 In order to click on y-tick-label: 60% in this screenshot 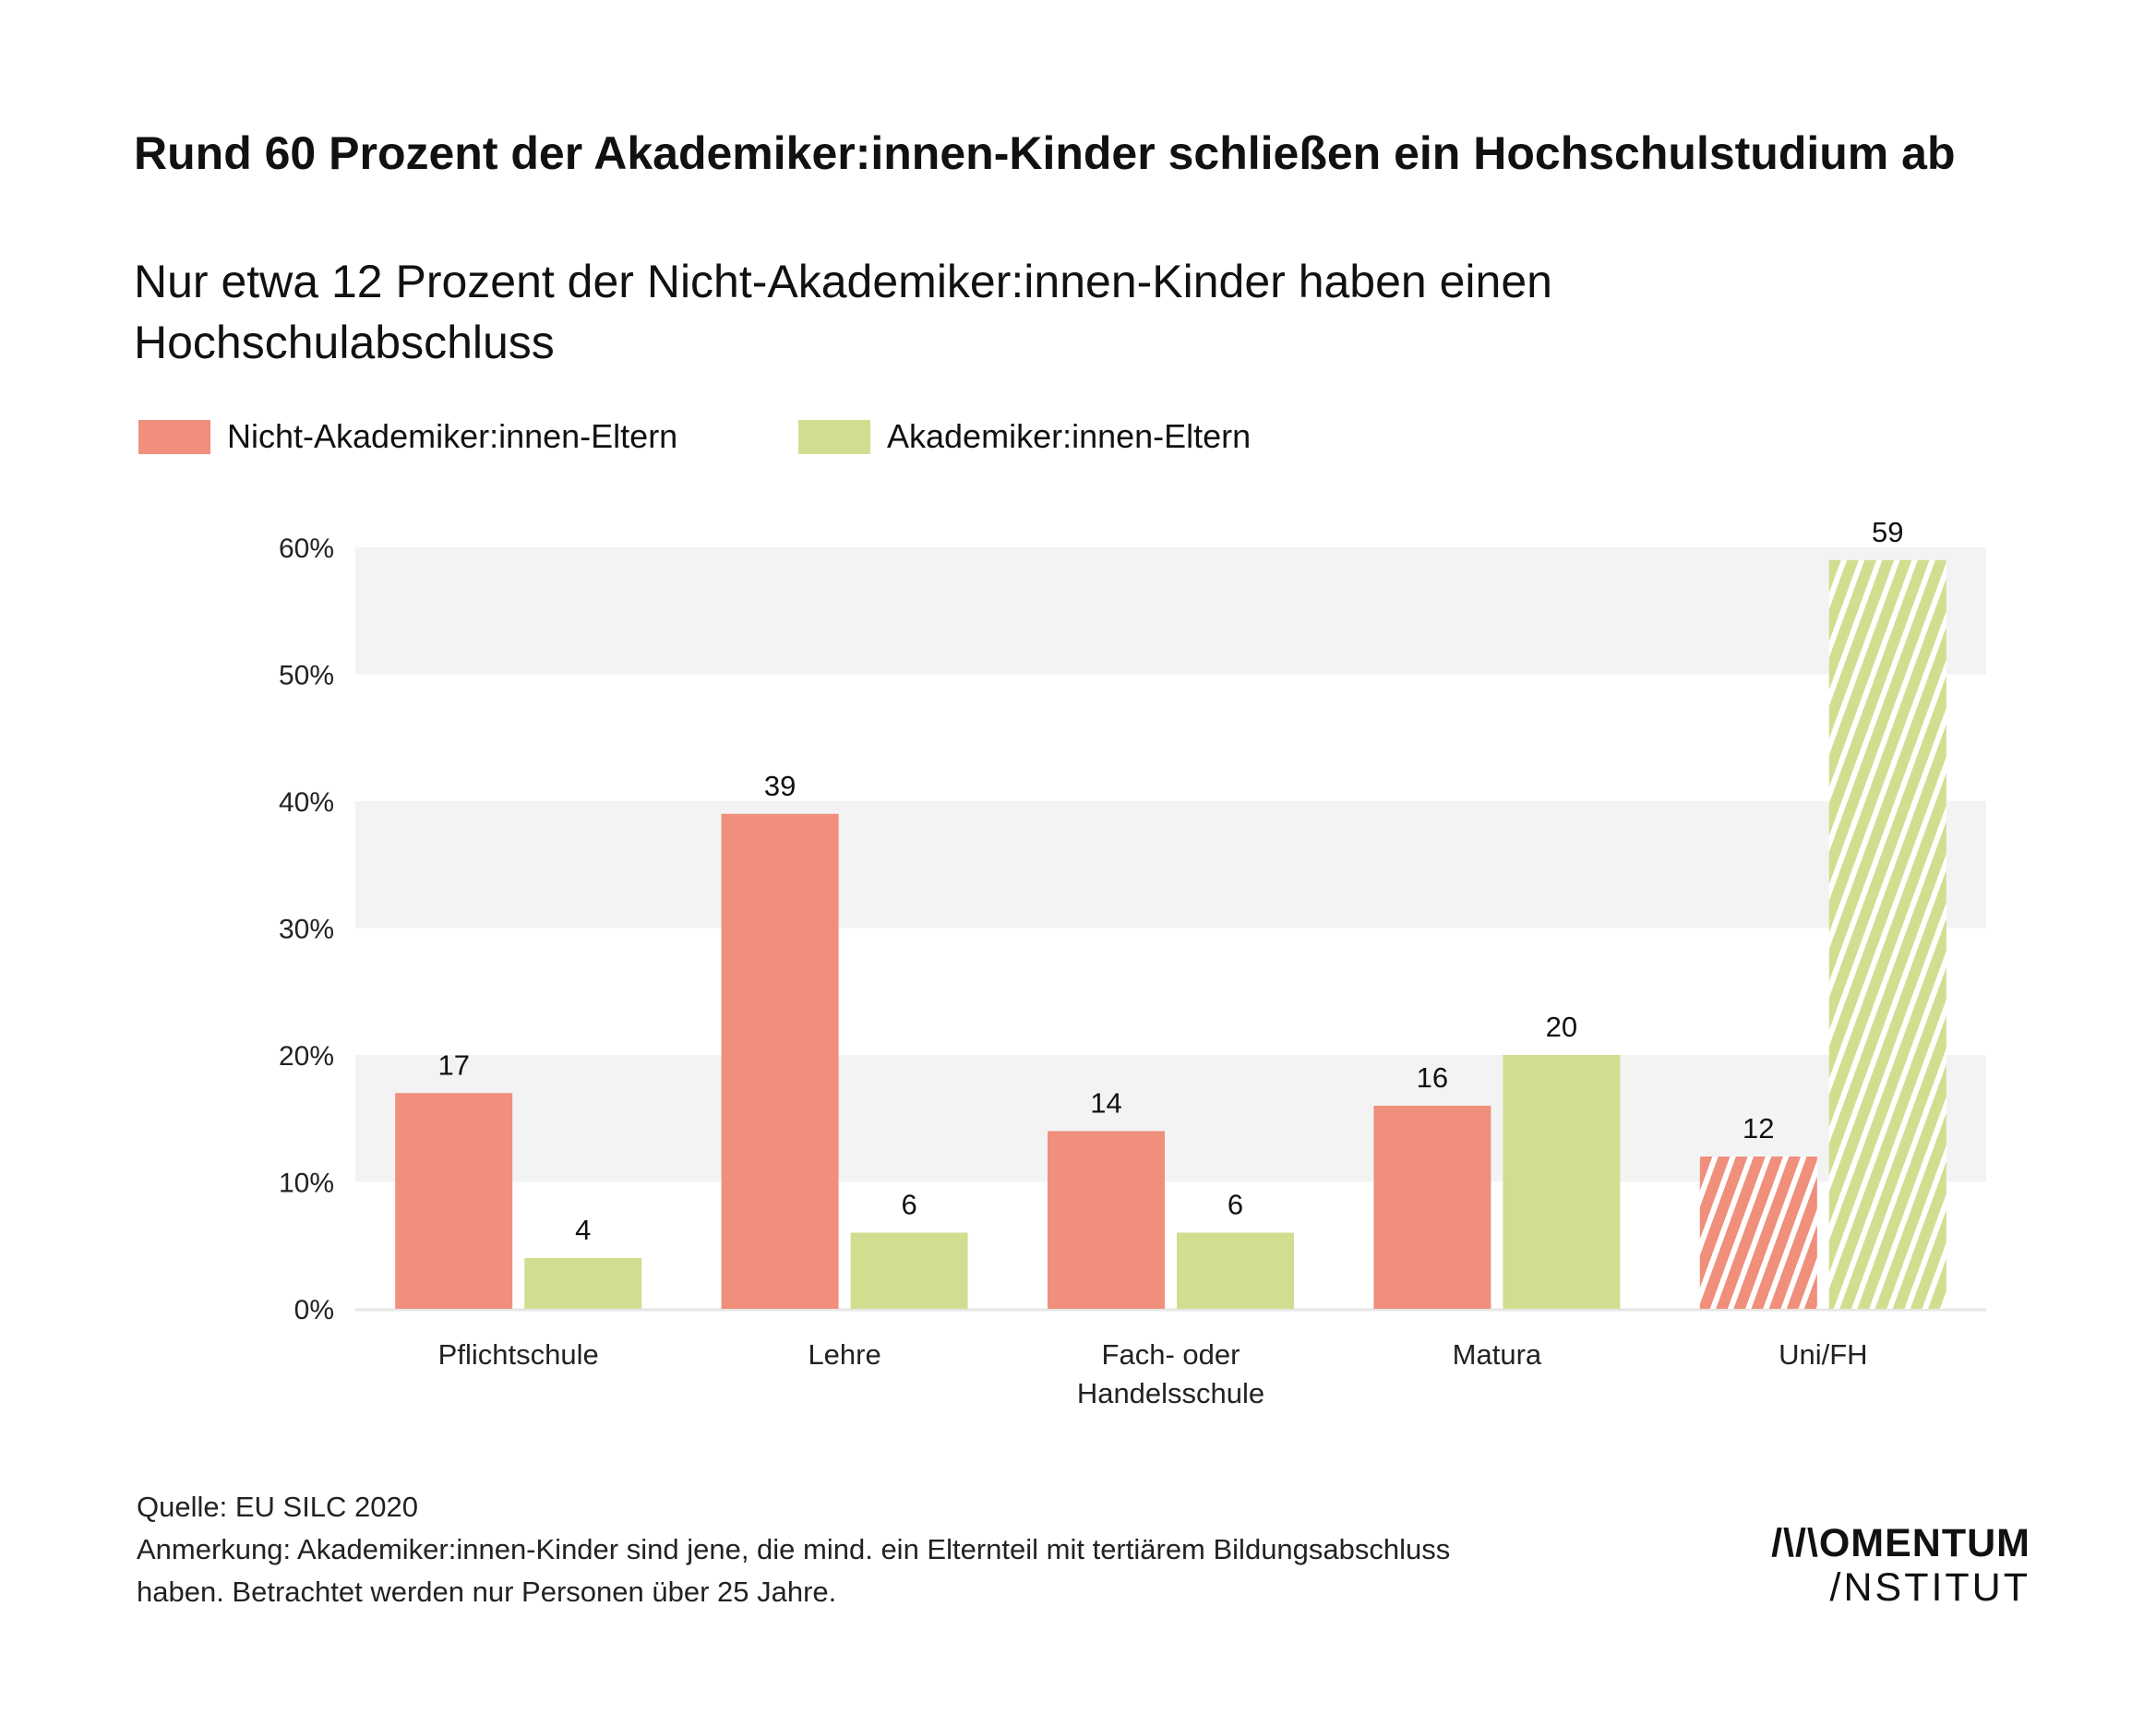, I will do `click(306, 548)`.